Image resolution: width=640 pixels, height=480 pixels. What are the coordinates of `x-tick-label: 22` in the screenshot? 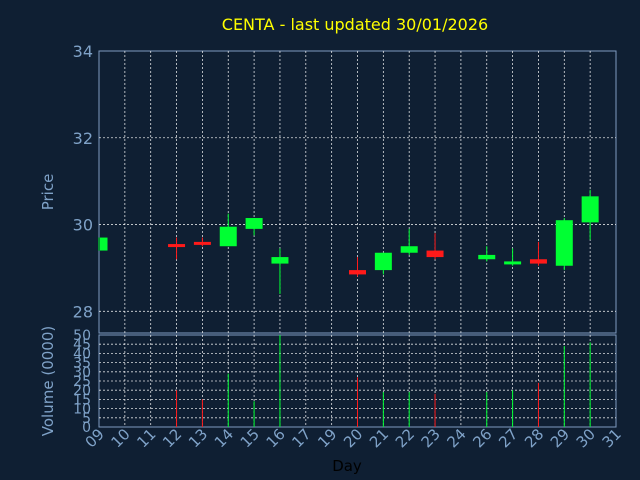 It's located at (405, 438).